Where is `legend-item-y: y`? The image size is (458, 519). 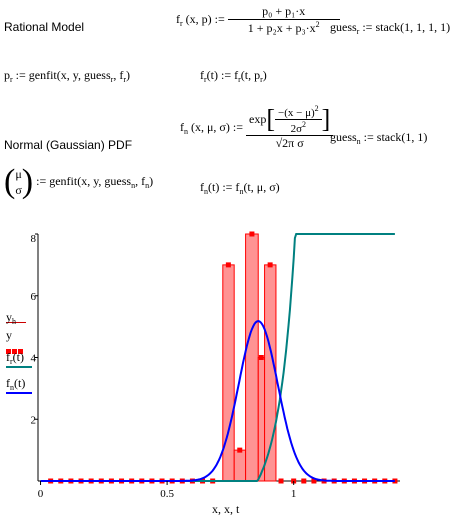
legend-item-y: y is located at coordinates (21, 341).